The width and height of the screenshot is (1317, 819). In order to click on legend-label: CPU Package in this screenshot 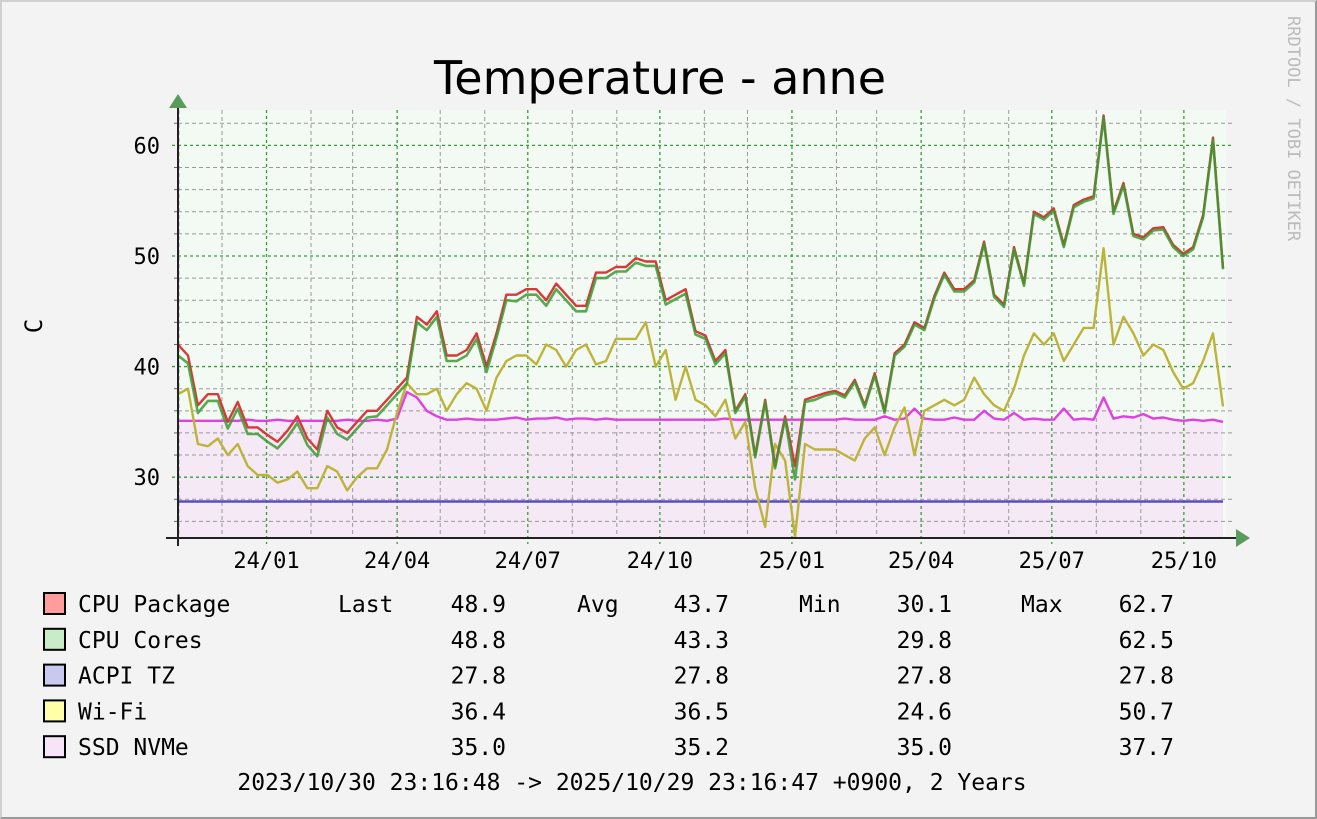, I will do `click(154, 605)`.